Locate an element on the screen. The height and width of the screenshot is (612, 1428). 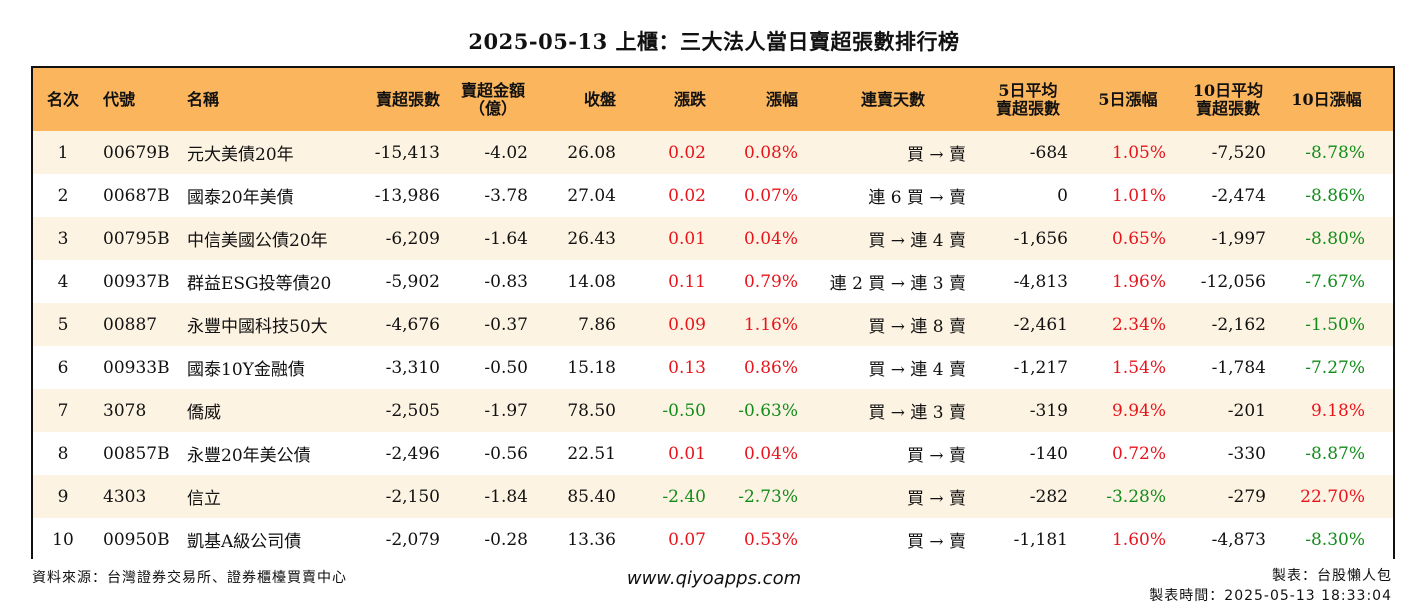
cell-sell-lots: -13,986 is located at coordinates (407, 195).